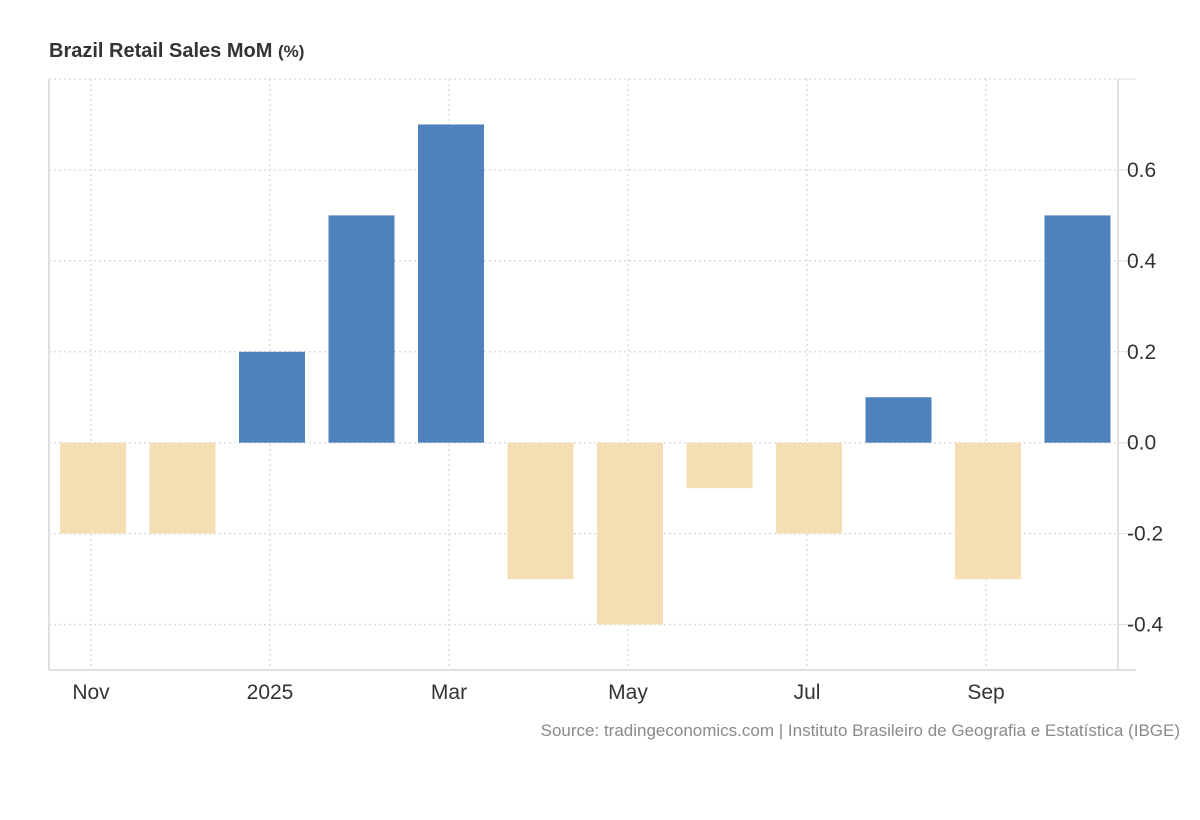  What do you see at coordinates (898, 420) in the screenshot?
I see `bar-aug-2025` at bounding box center [898, 420].